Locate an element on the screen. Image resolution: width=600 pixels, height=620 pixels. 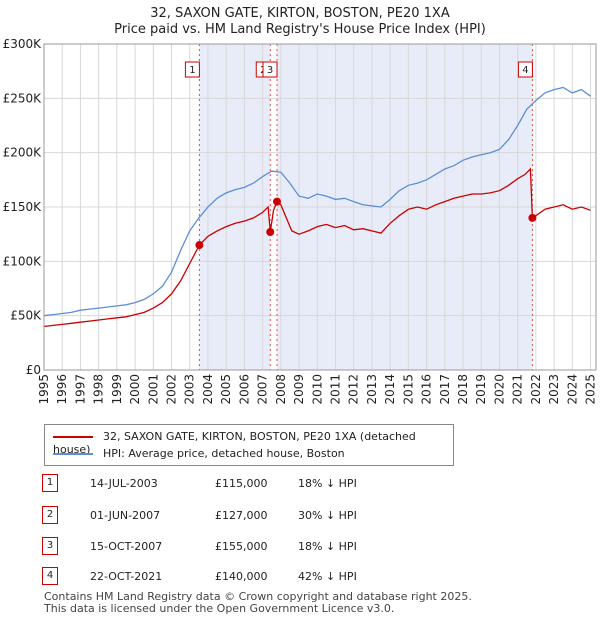
x-tick-label: 2005 is located at coordinates (226, 389).